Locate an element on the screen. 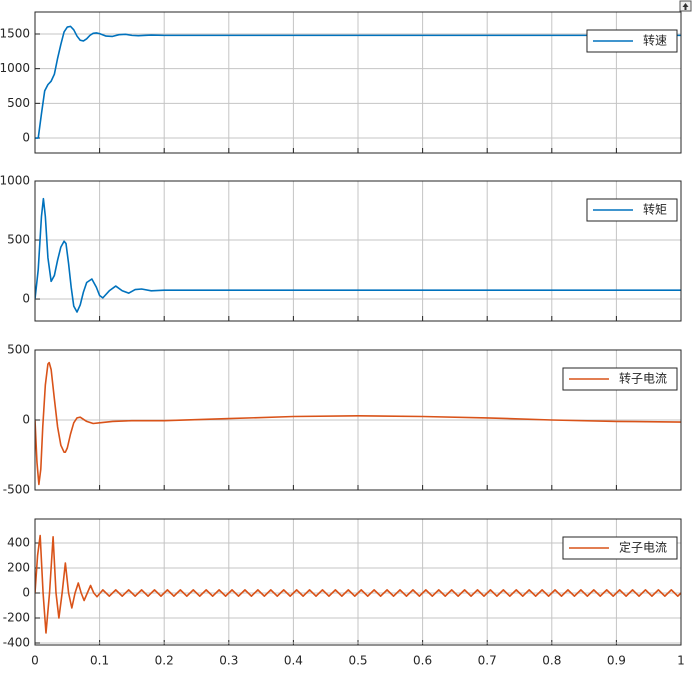  x-tick-label: 0.1 is located at coordinates (99, 661).